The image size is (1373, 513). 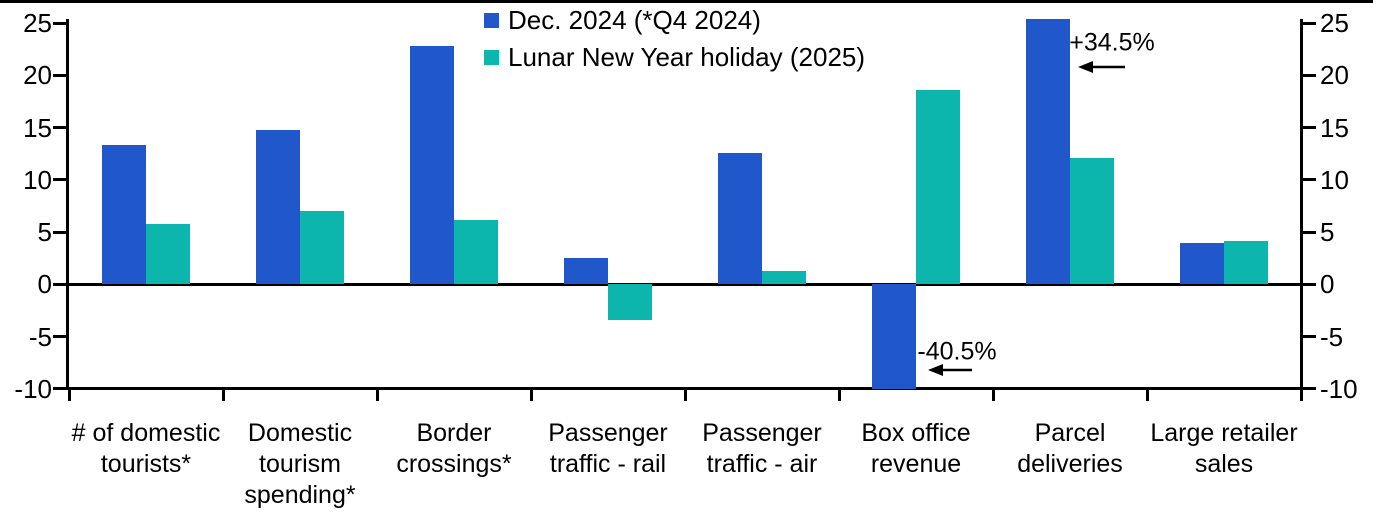 What do you see at coordinates (67, 205) in the screenshot?
I see `y-axis-left` at bounding box center [67, 205].